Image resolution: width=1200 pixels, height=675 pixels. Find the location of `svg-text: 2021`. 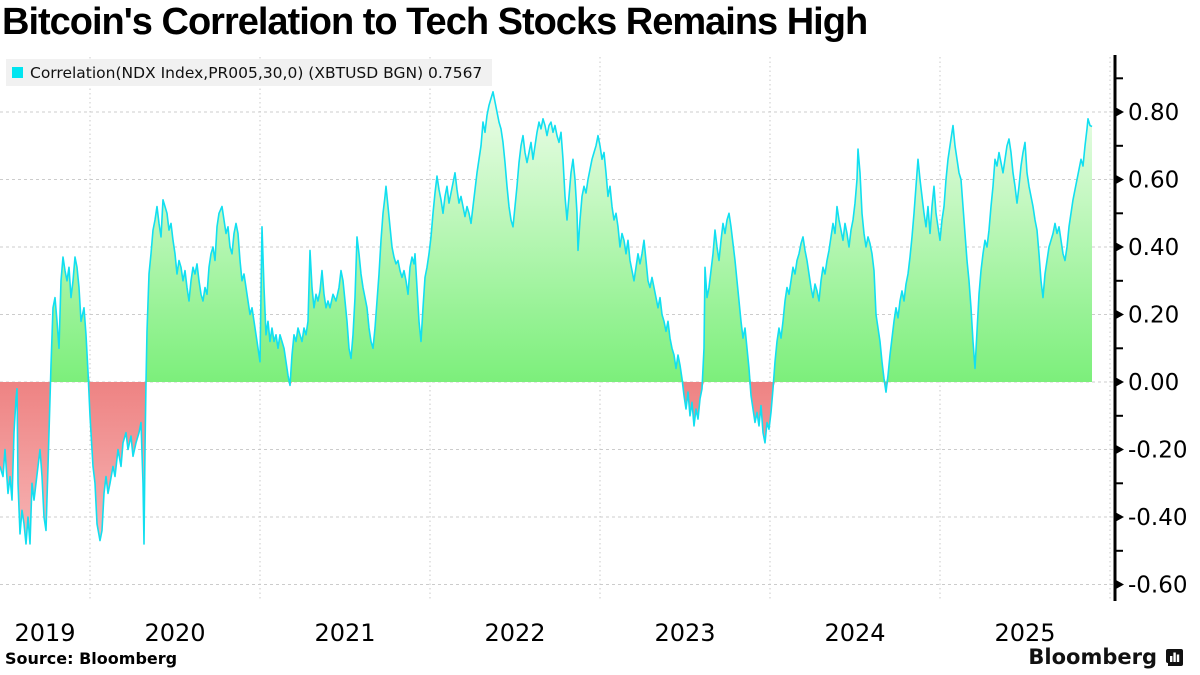

svg-text: 2021 is located at coordinates (344, 633).